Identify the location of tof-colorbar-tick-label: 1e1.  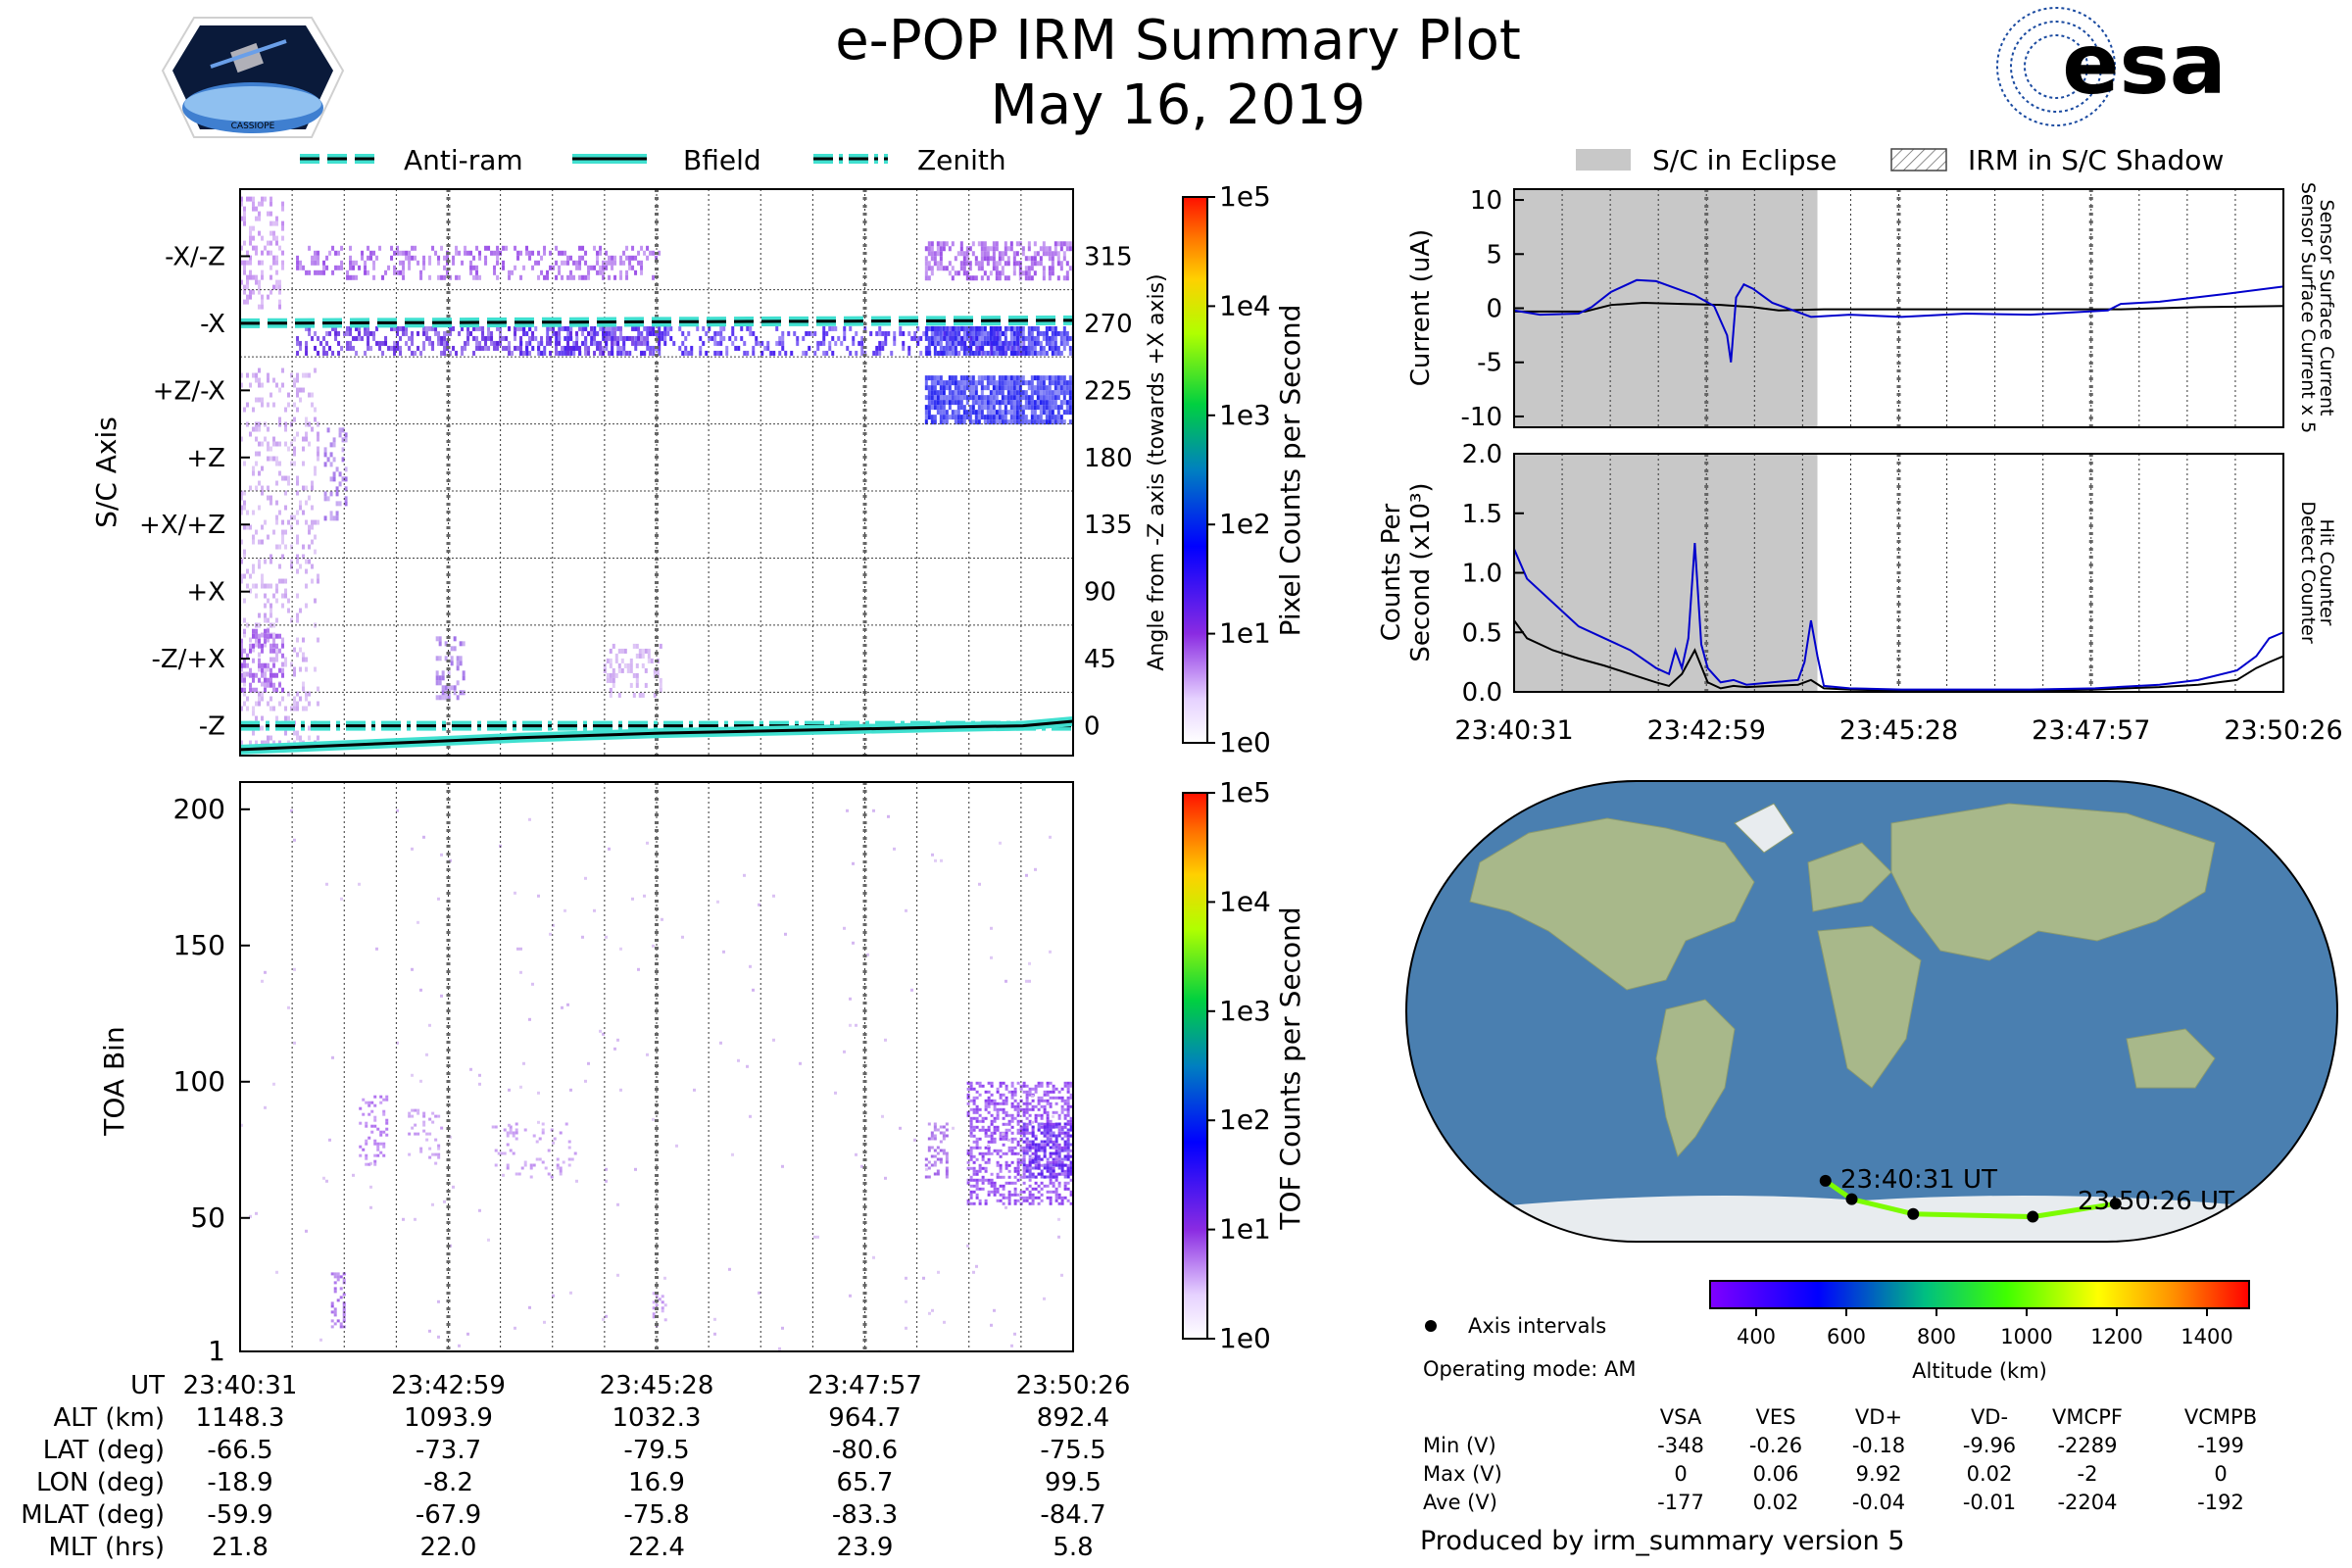
(1245, 1229).